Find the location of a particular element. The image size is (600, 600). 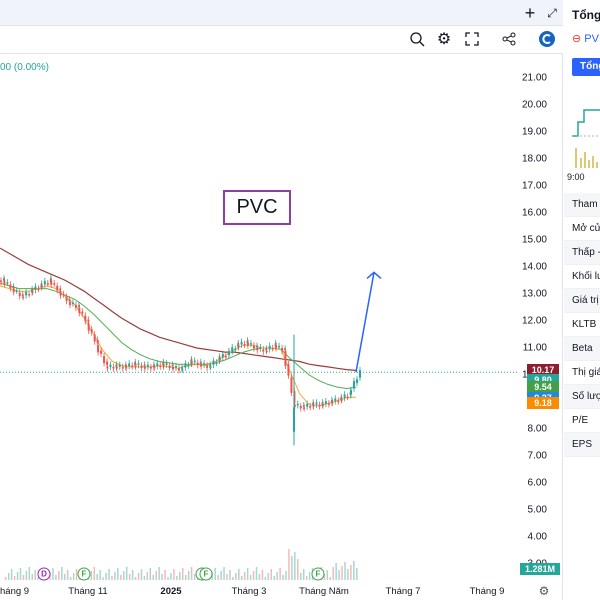

price-tick-label: 4.00 is located at coordinates (537, 537).